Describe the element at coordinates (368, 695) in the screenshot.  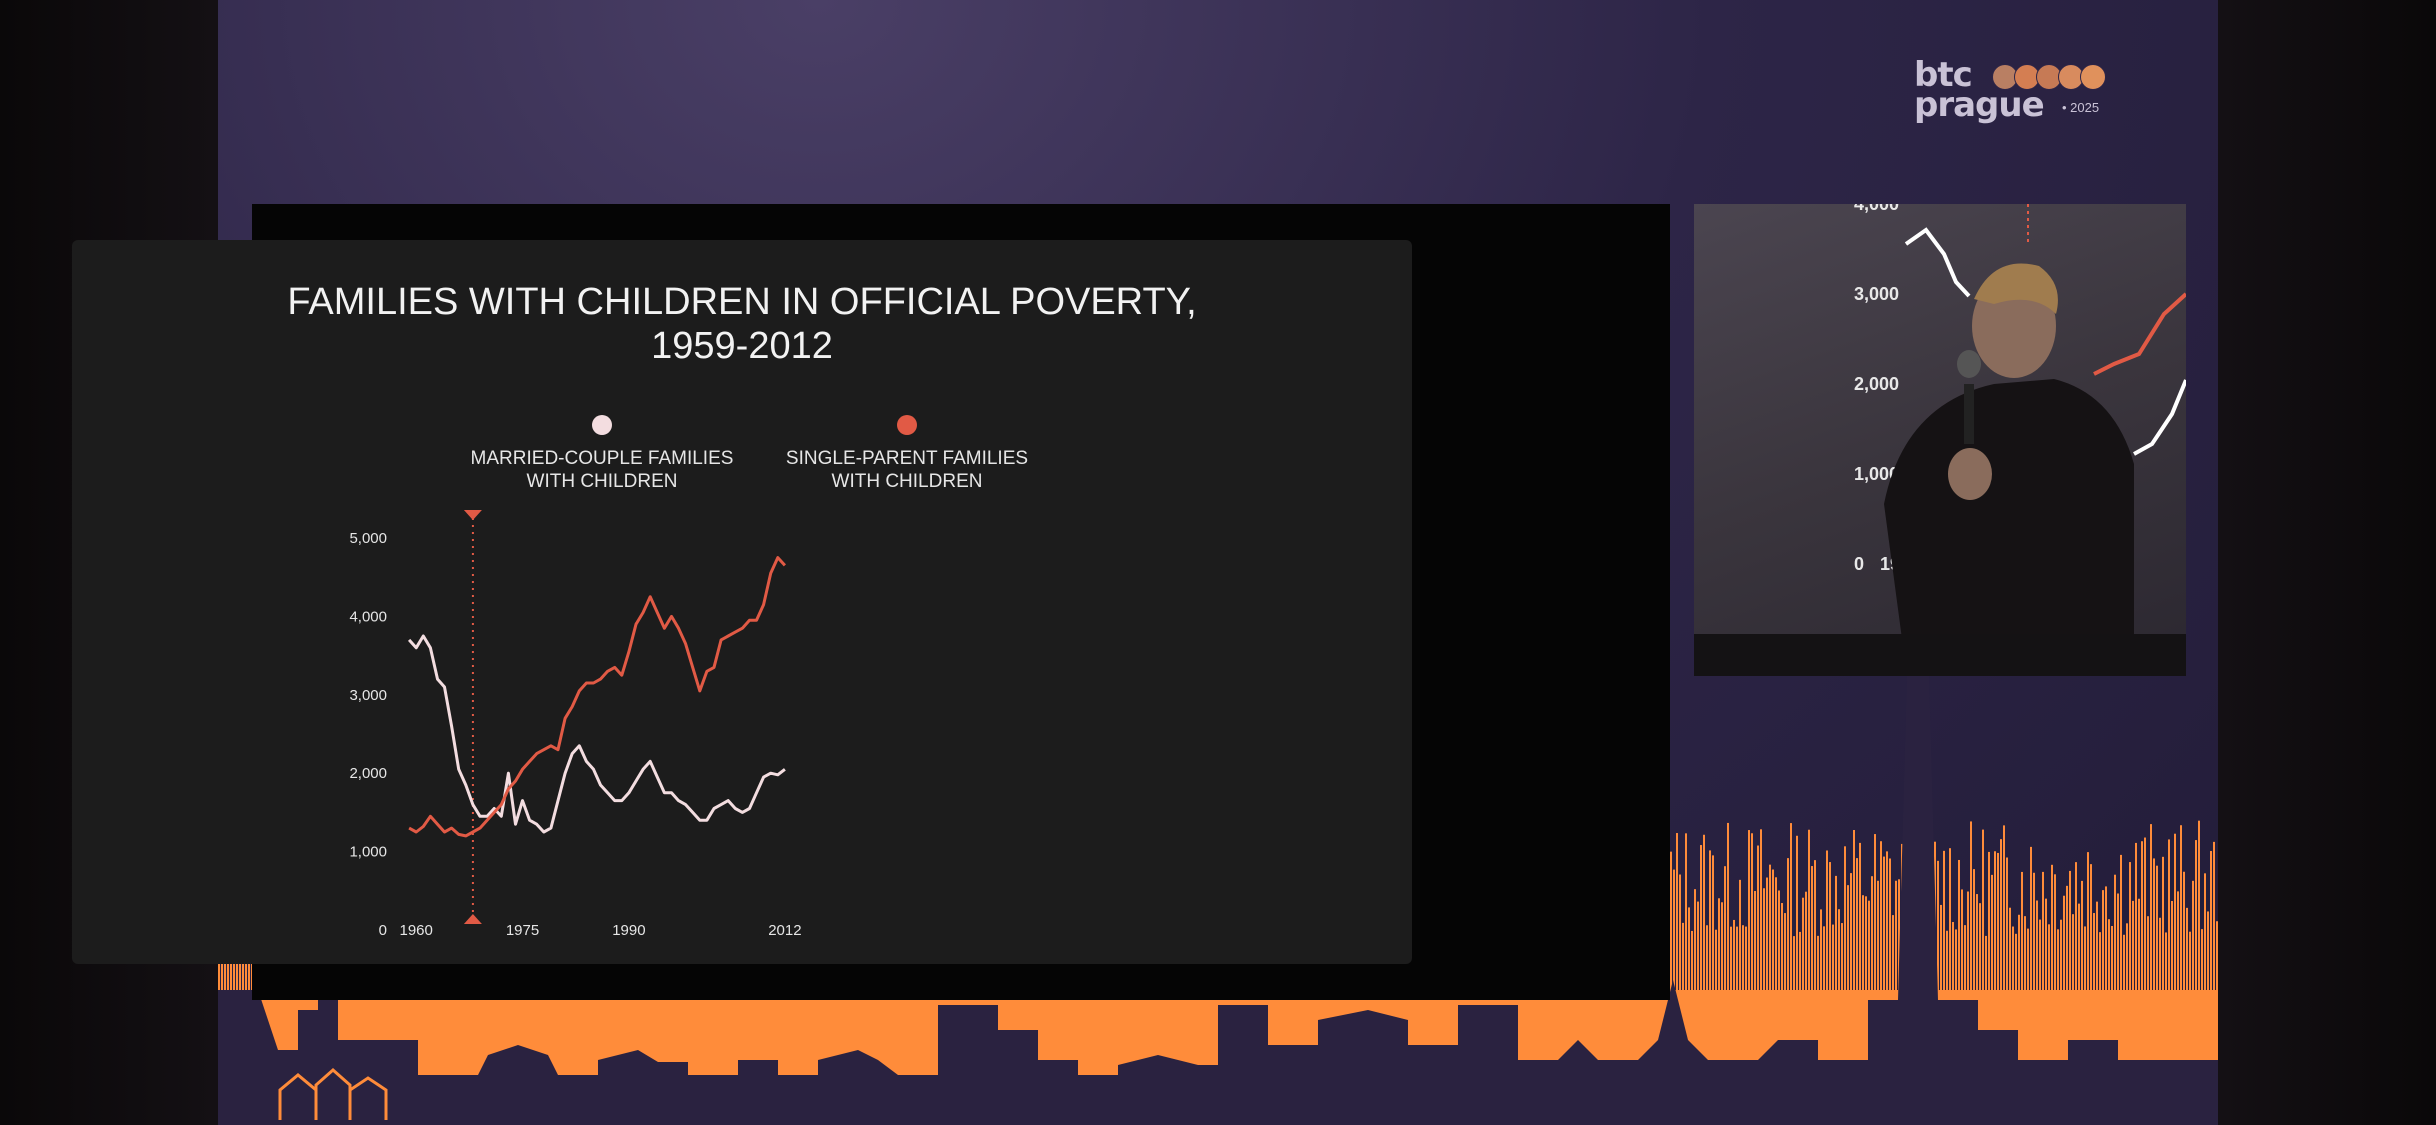
I see `y-tick-label: 3,000` at that location.